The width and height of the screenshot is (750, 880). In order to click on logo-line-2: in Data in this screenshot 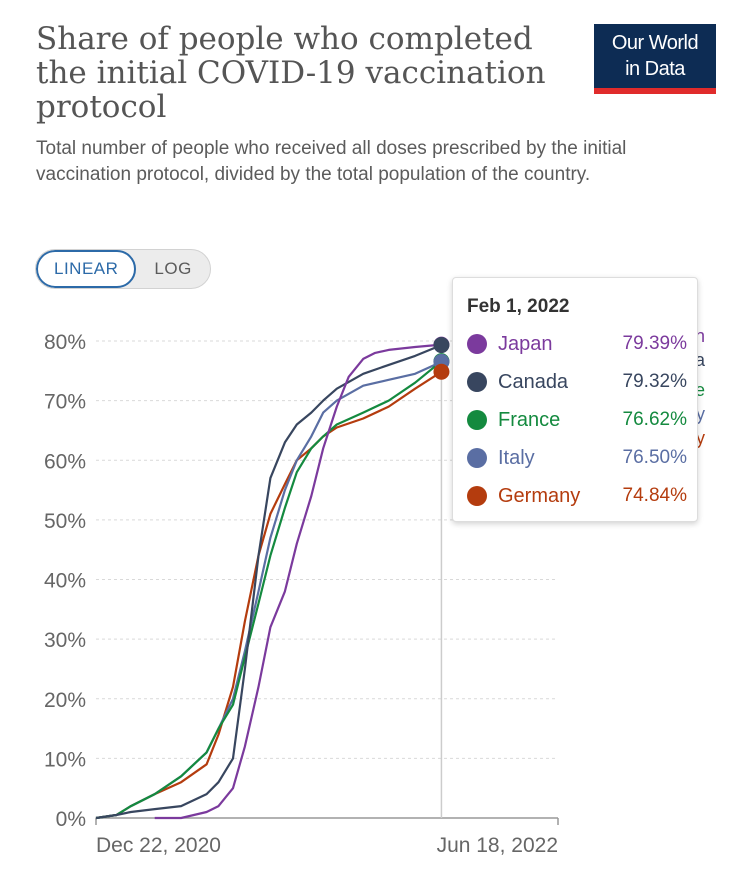, I will do `click(655, 69)`.